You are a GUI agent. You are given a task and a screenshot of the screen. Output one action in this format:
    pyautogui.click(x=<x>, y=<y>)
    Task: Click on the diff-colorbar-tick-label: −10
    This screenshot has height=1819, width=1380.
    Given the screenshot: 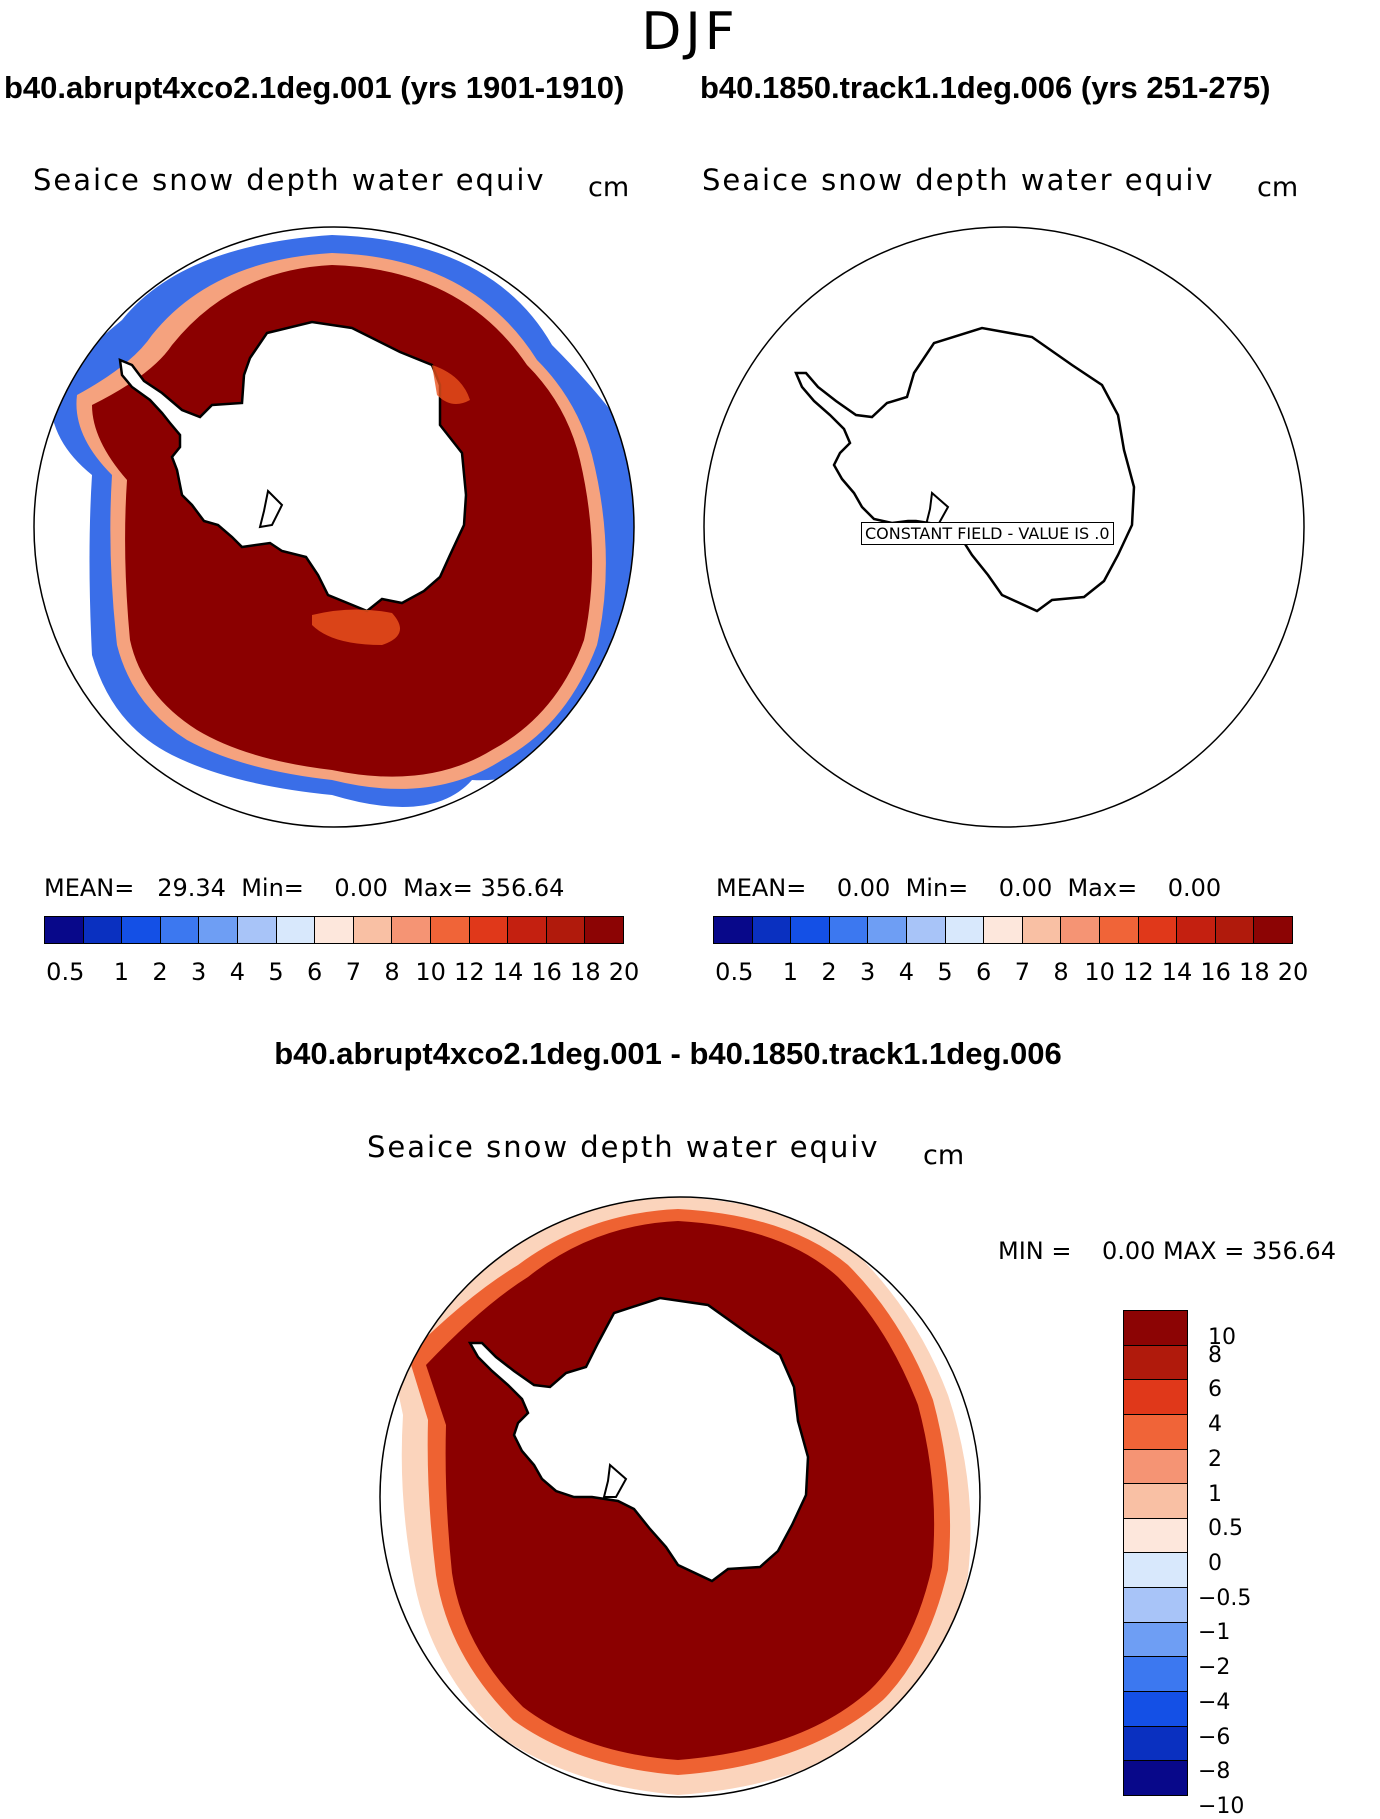 What is the action you would take?
    pyautogui.click(x=1221, y=1806)
    